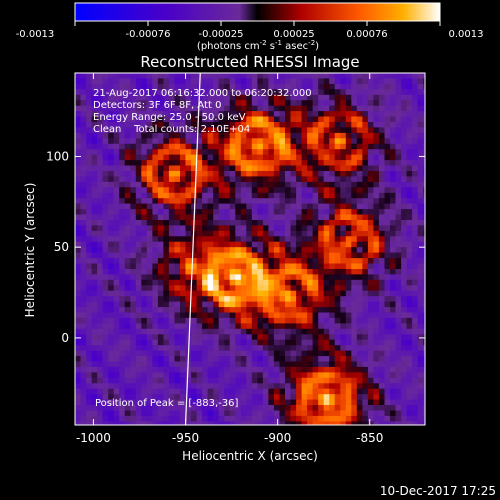 The height and width of the screenshot is (500, 500). Describe the element at coordinates (167, 403) in the screenshot. I see `annotation-peak: Position of Peak = [-883,-36]` at that location.